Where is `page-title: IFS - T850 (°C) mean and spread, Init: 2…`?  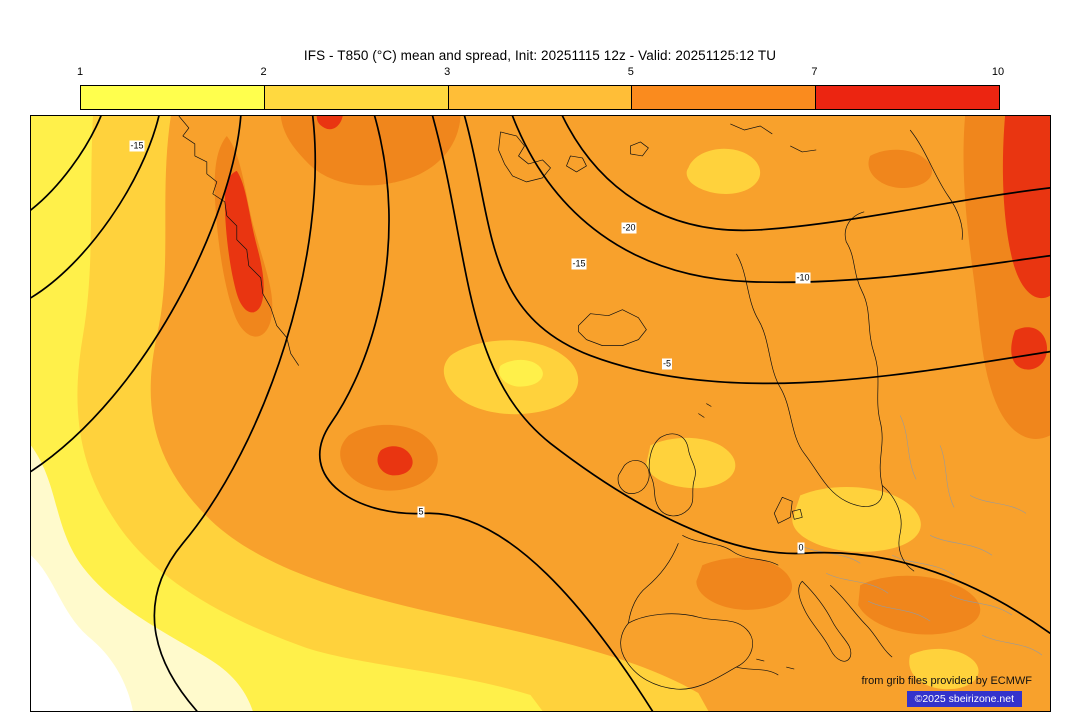
page-title: IFS - T850 (°C) mean and spread, Init: 2… is located at coordinates (540, 55).